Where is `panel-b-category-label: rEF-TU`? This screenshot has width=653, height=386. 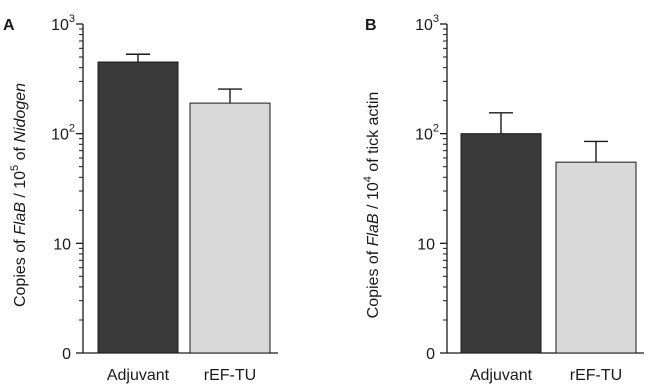 panel-b-category-label: rEF-TU is located at coordinates (596, 375).